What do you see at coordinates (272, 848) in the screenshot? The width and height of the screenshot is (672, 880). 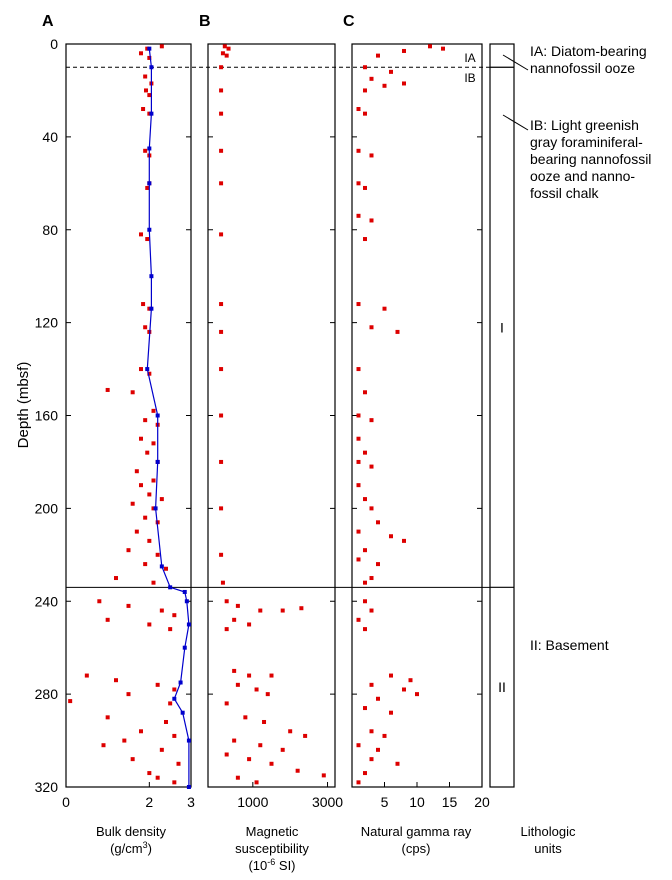 I see `panel-b-xlabel-line2: susceptibility` at bounding box center [272, 848].